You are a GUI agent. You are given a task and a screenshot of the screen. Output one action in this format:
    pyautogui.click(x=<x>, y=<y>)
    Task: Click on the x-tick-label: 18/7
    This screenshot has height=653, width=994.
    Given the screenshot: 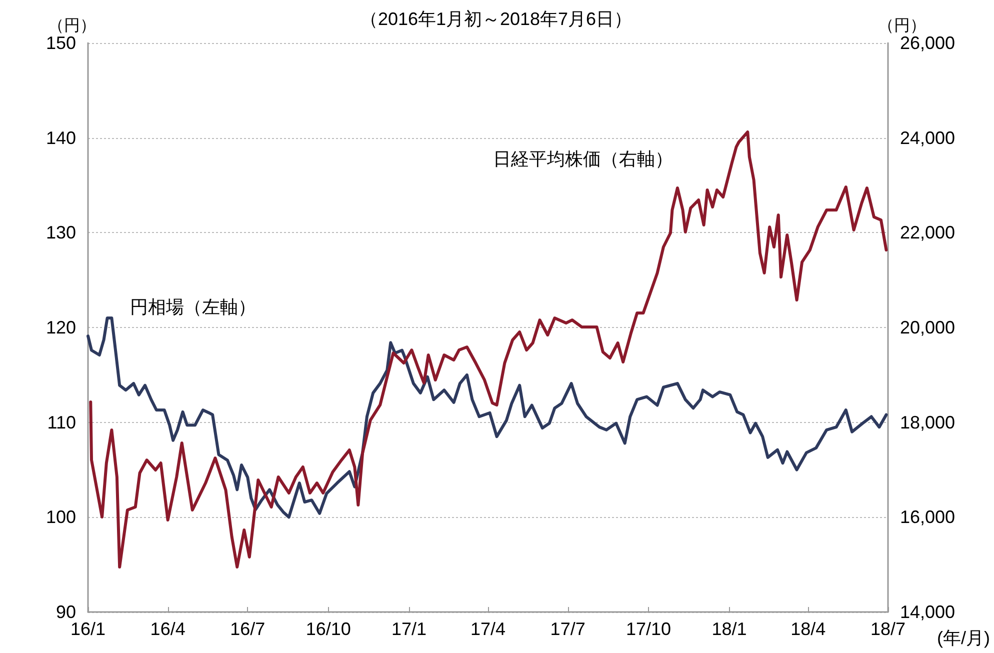 What is the action you would take?
    pyautogui.click(x=888, y=629)
    